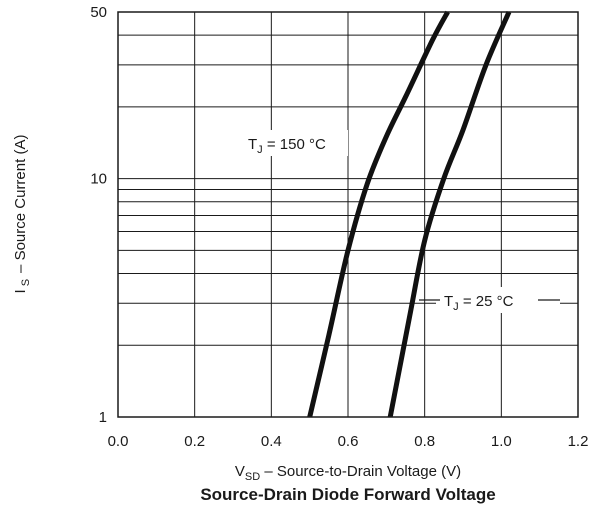  Describe the element at coordinates (98, 215) in the screenshot. I see `y-tick-labels: 1 10 50` at that location.